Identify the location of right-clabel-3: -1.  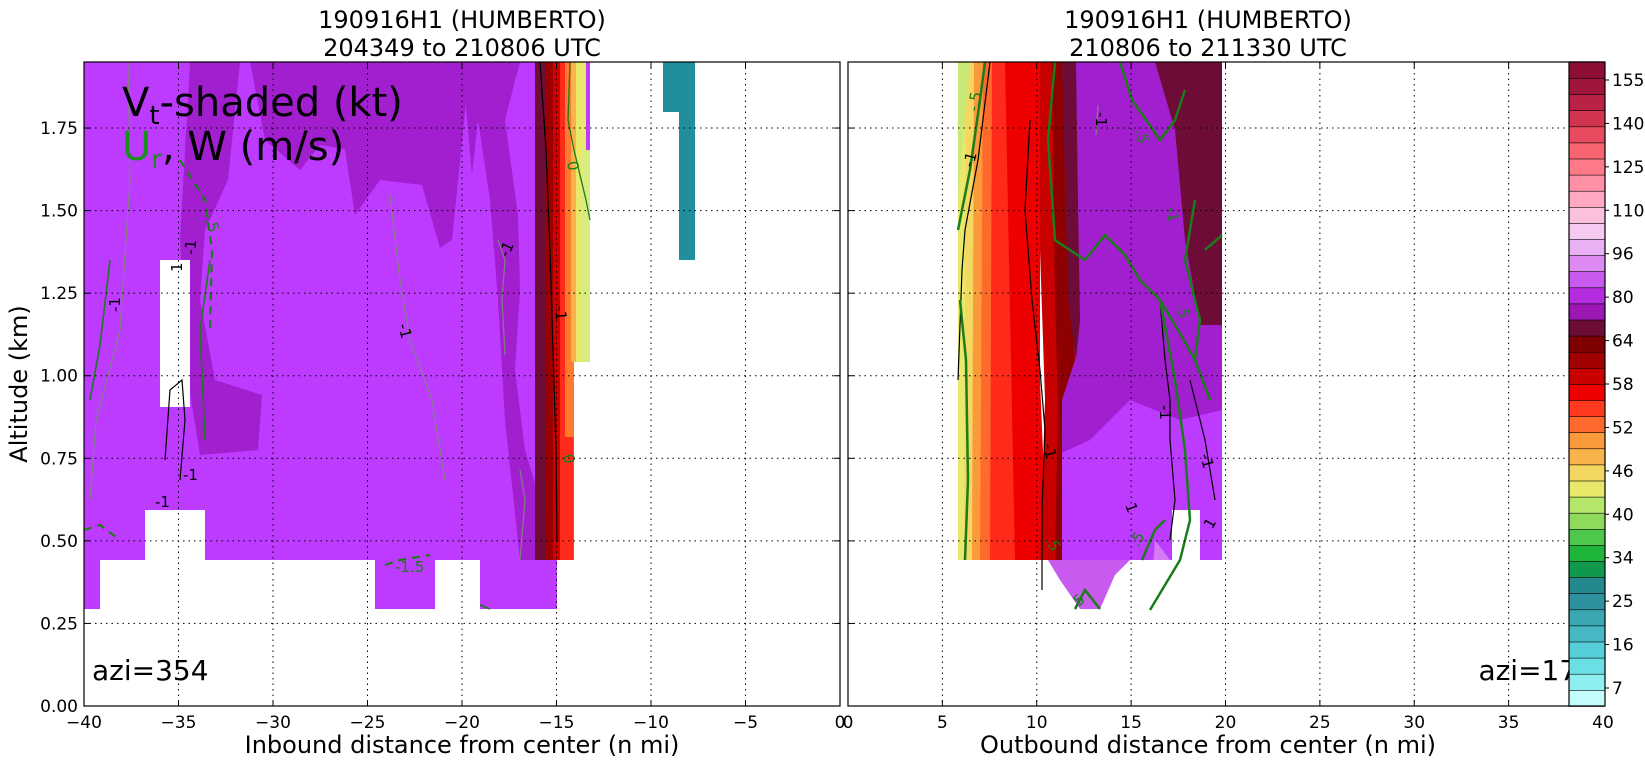
(1101, 119).